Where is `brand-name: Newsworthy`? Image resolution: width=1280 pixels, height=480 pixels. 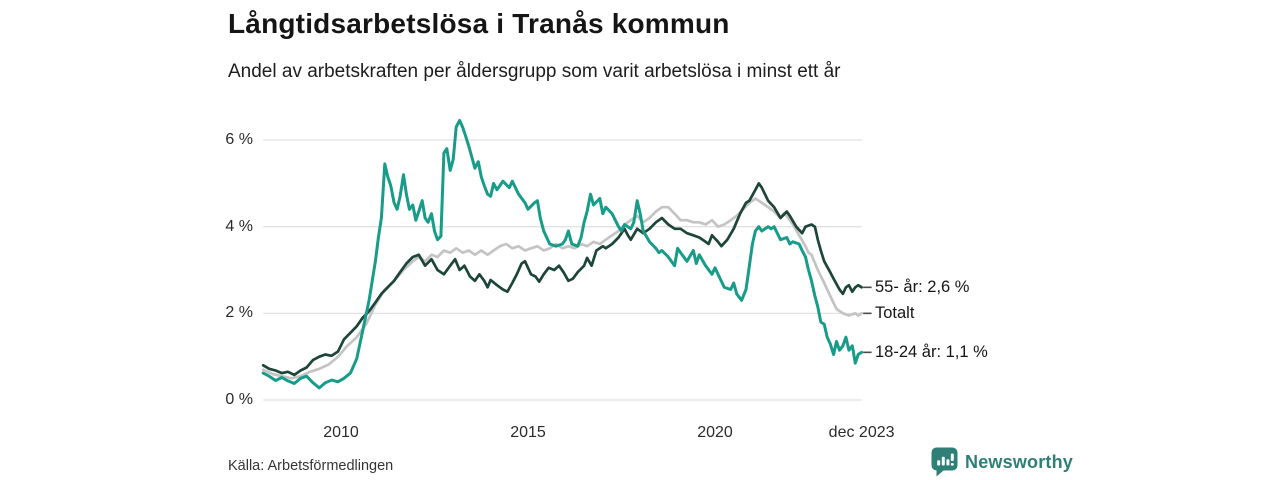
brand-name: Newsworthy is located at coordinates (1019, 461).